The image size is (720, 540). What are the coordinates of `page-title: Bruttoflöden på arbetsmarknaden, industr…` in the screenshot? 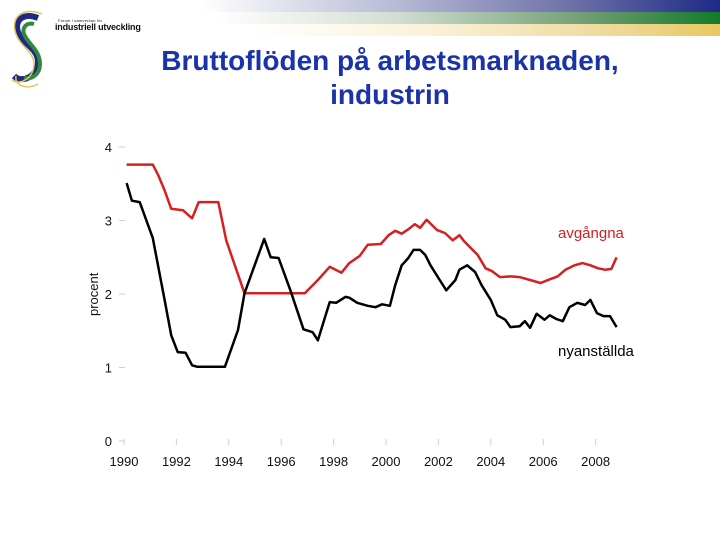 It's located at (390, 78).